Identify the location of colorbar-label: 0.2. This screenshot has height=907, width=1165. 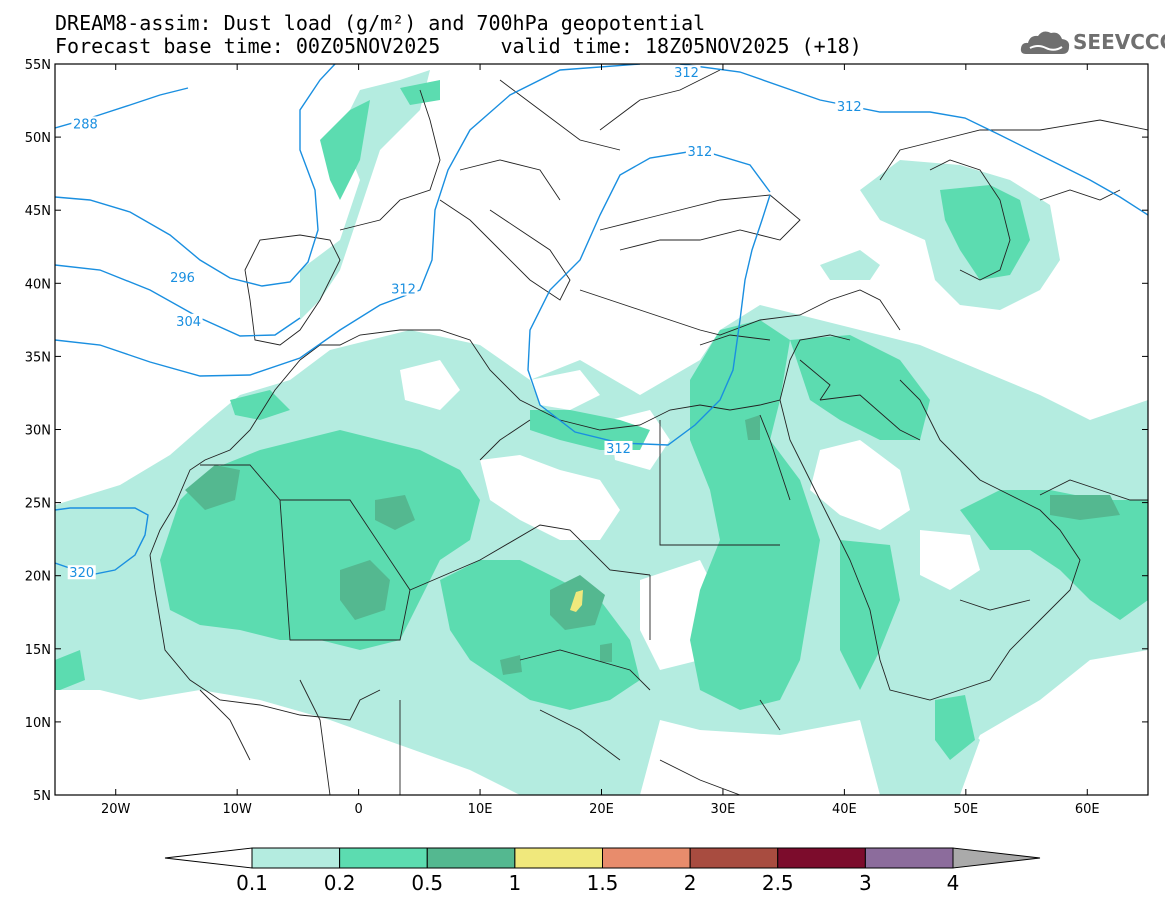
(340, 883).